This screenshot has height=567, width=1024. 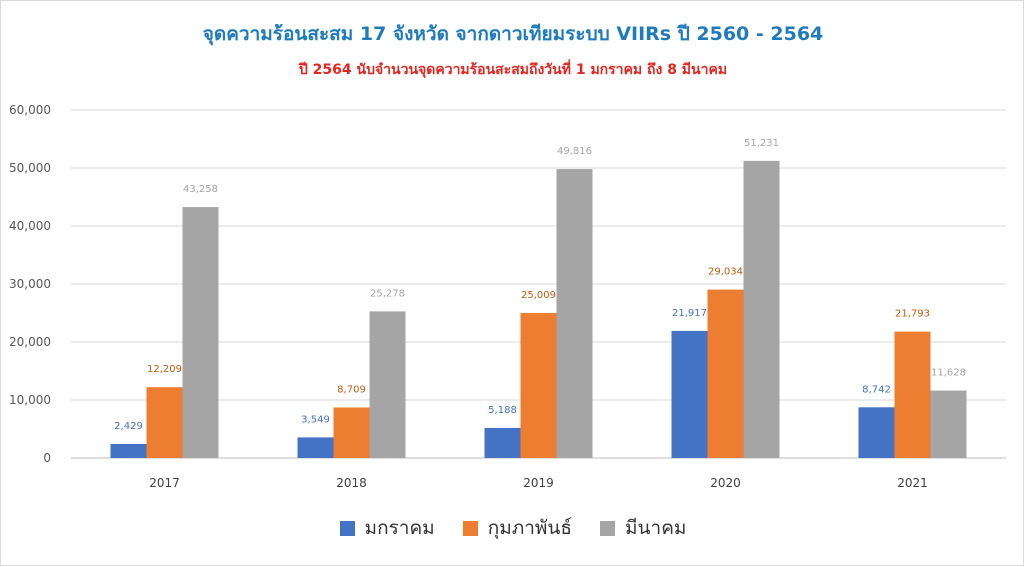 What do you see at coordinates (399, 528) in the screenshot?
I see `legend-label-january: มกราคม` at bounding box center [399, 528].